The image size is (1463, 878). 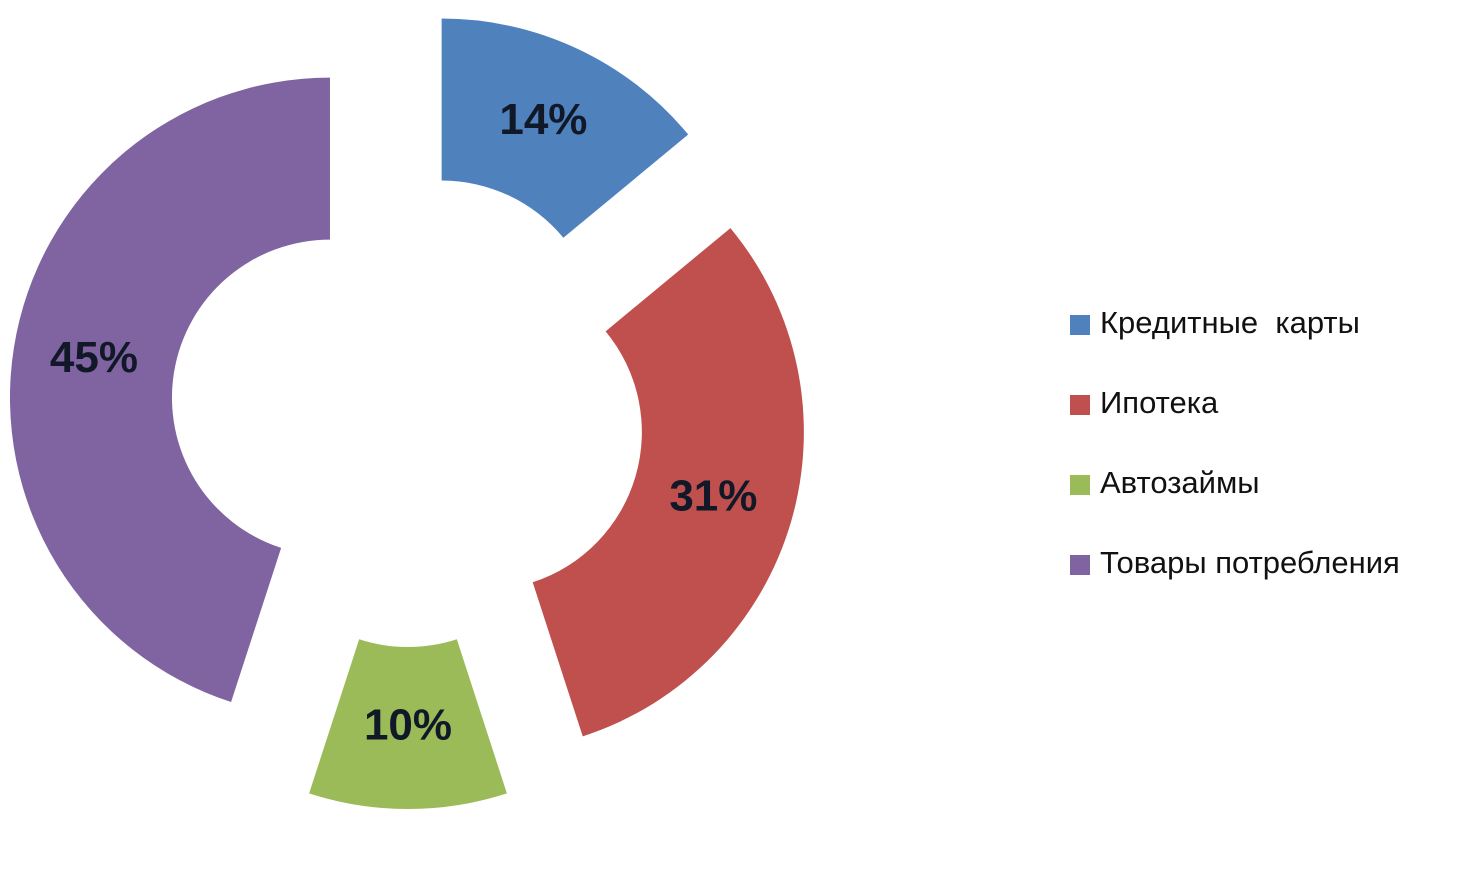 I want to click on legend-label: Кредитные карты, so click(x=1230, y=322).